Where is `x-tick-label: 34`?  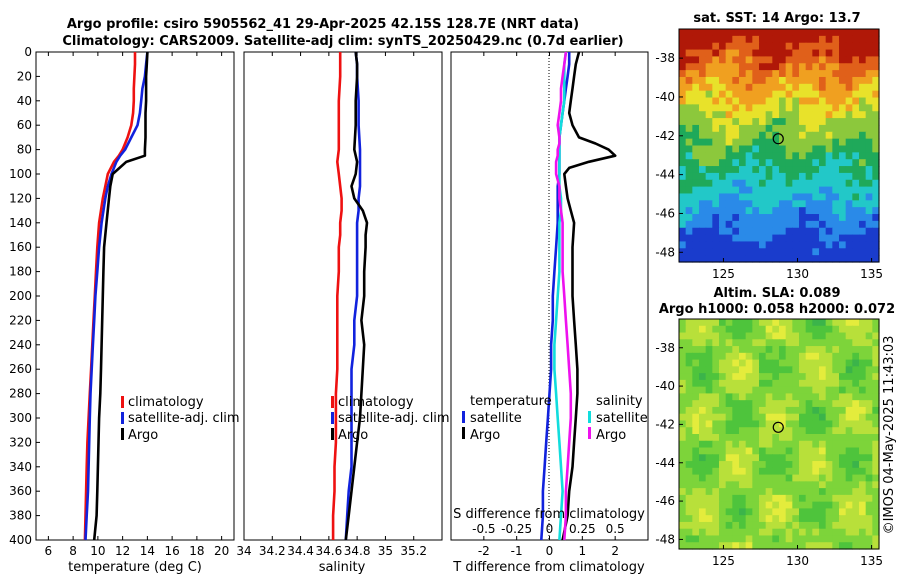 x-tick-label: 34 is located at coordinates (243, 551).